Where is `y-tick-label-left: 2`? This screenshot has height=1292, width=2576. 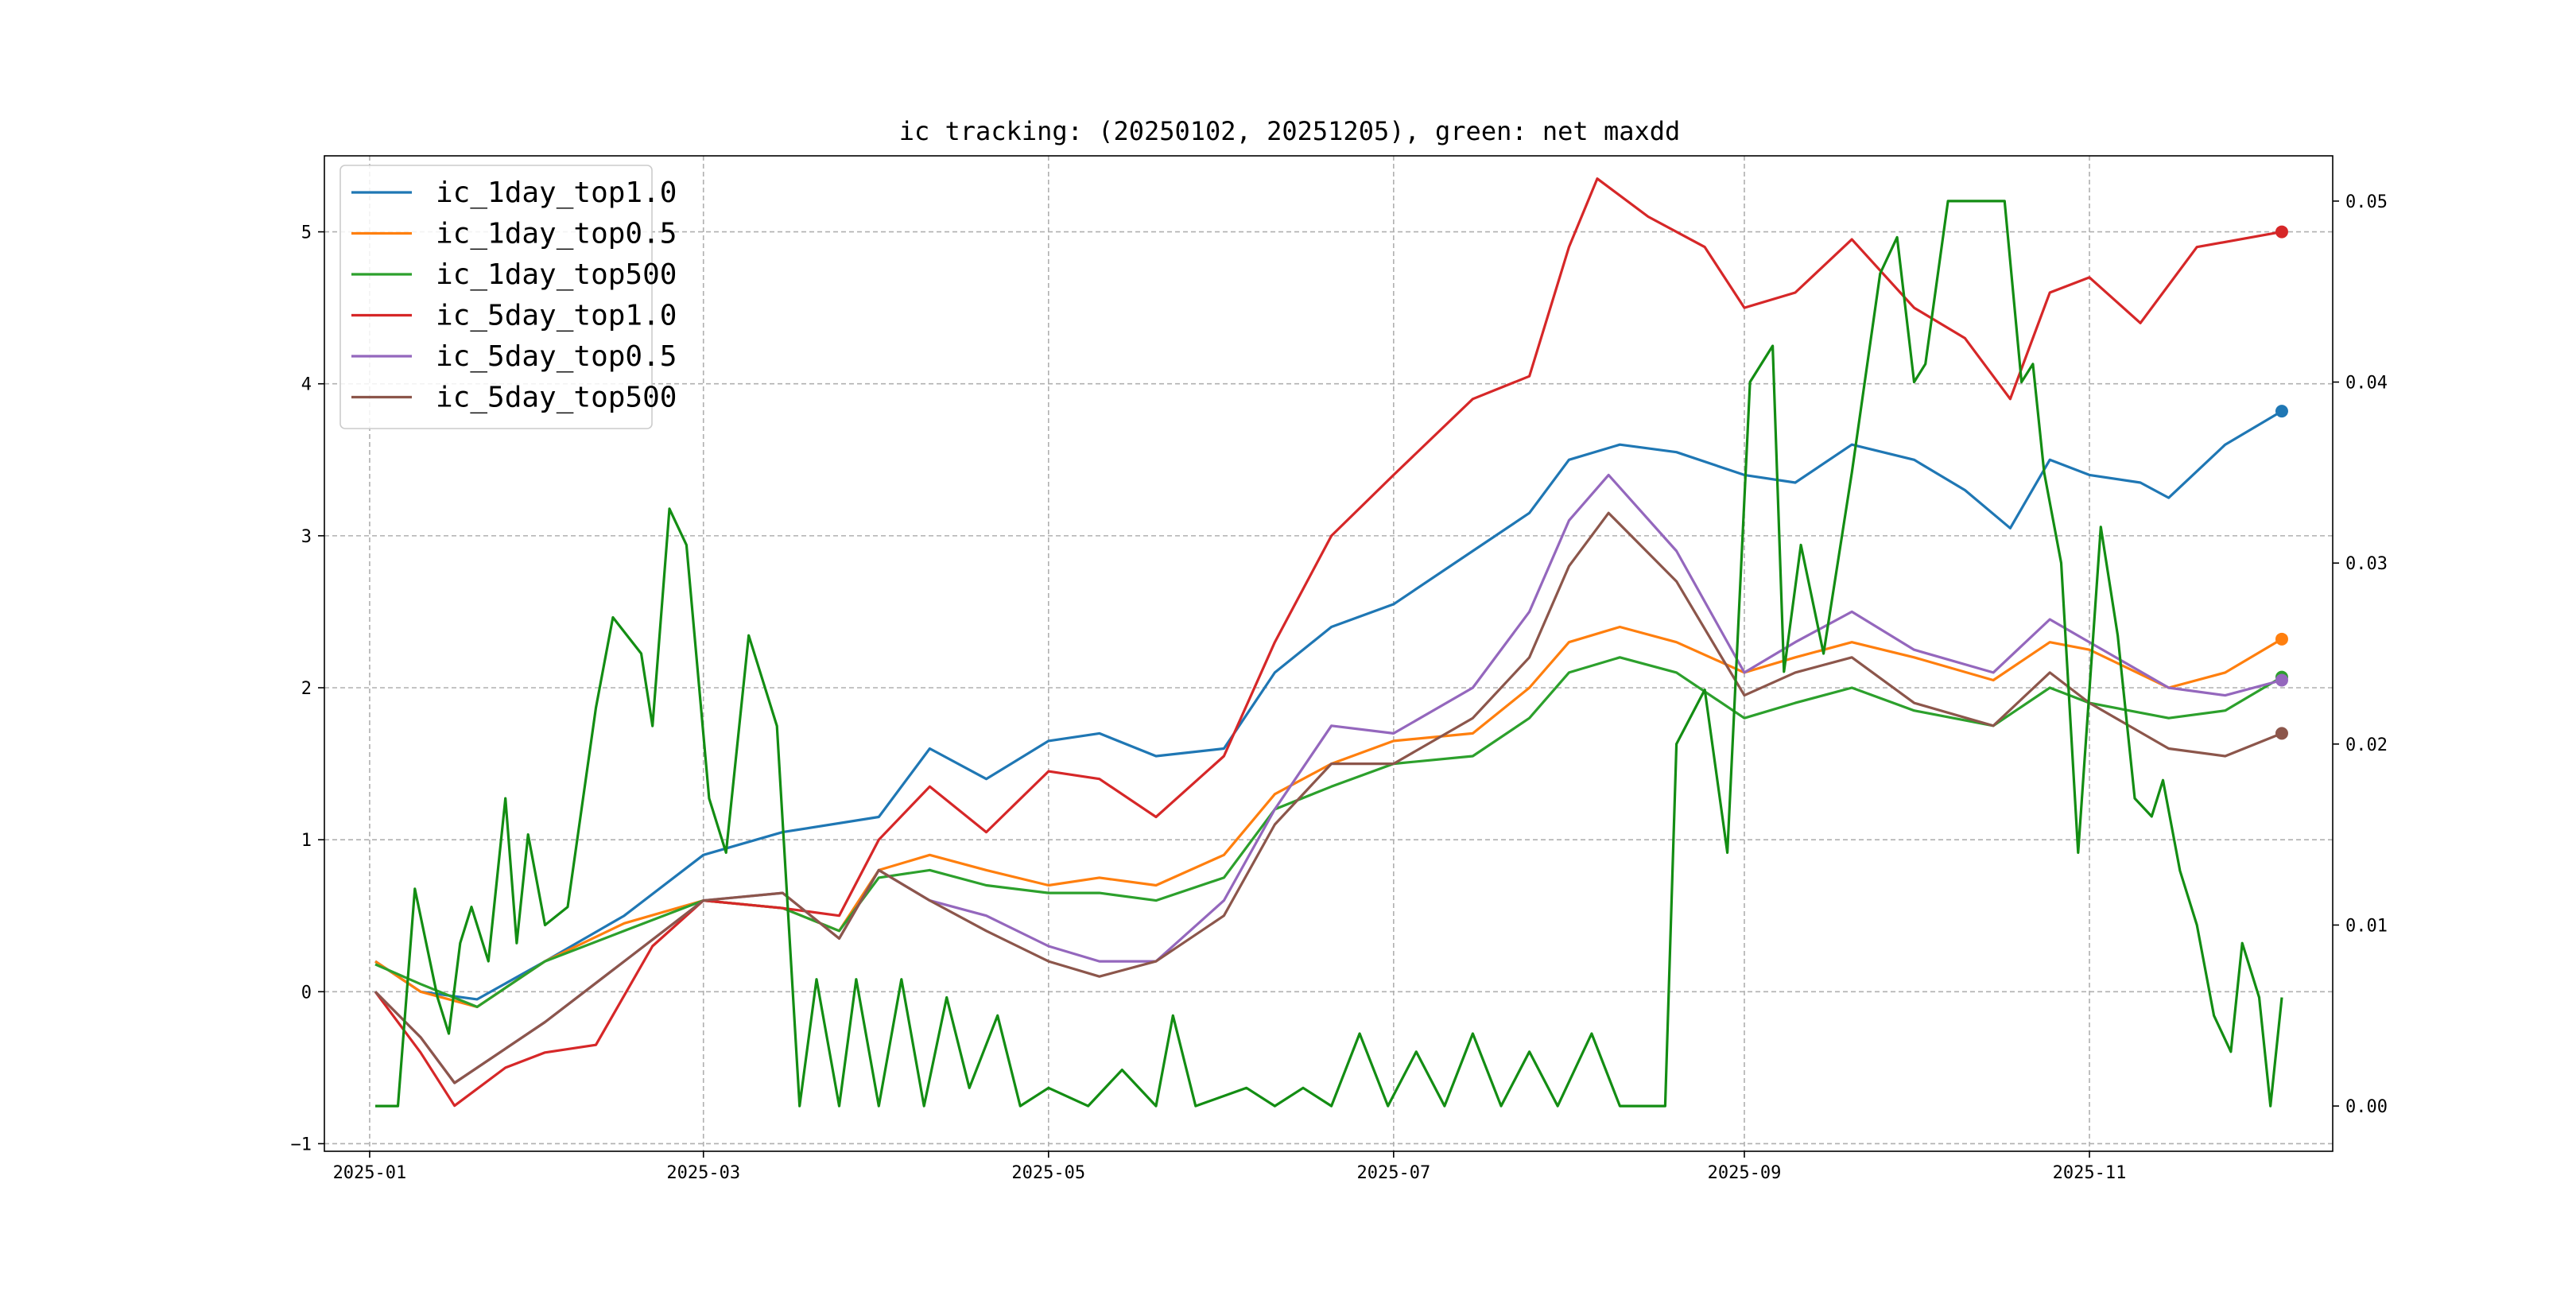
y-tick-label-left: 2 is located at coordinates (306, 689).